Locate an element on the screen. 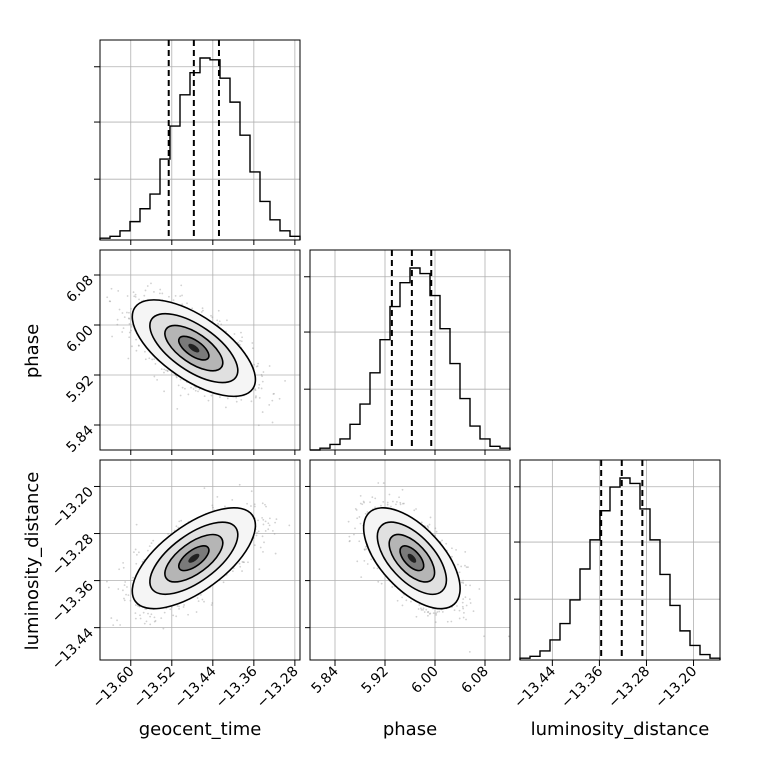 The width and height of the screenshot is (760, 760). hist-step-phase is located at coordinates (410, 359).